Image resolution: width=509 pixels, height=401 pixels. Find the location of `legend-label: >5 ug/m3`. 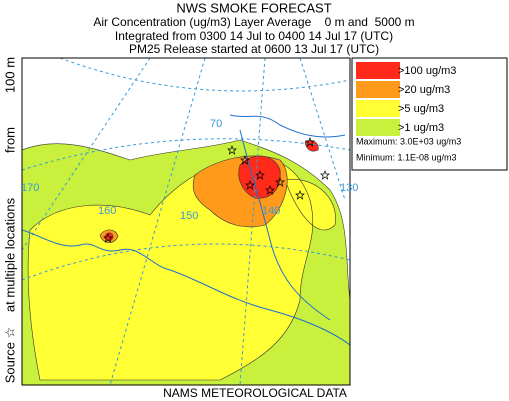

legend-label: >5 ug/m3 is located at coordinates (421, 109).